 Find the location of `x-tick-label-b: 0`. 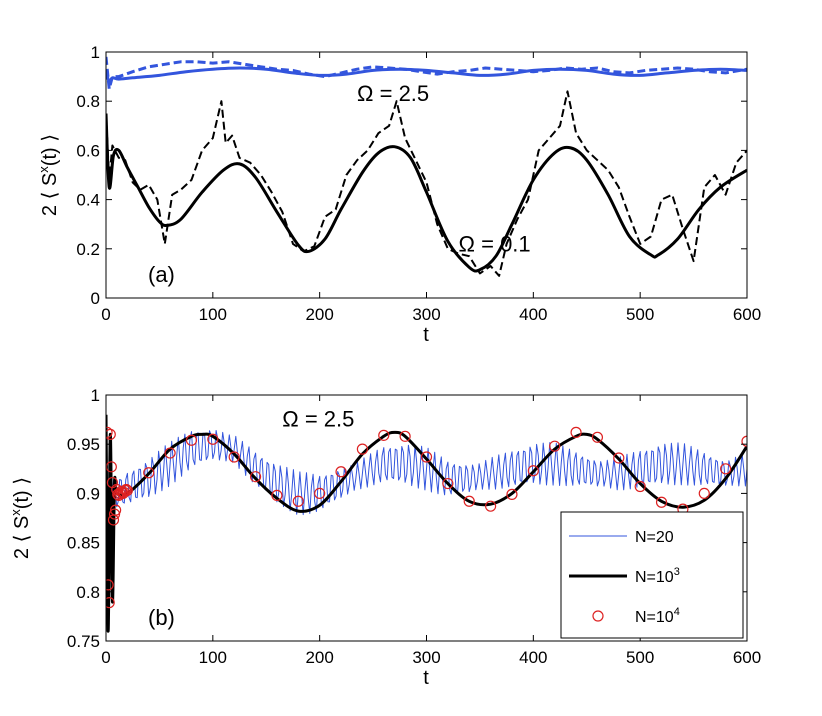

x-tick-label-b: 0 is located at coordinates (105, 657).